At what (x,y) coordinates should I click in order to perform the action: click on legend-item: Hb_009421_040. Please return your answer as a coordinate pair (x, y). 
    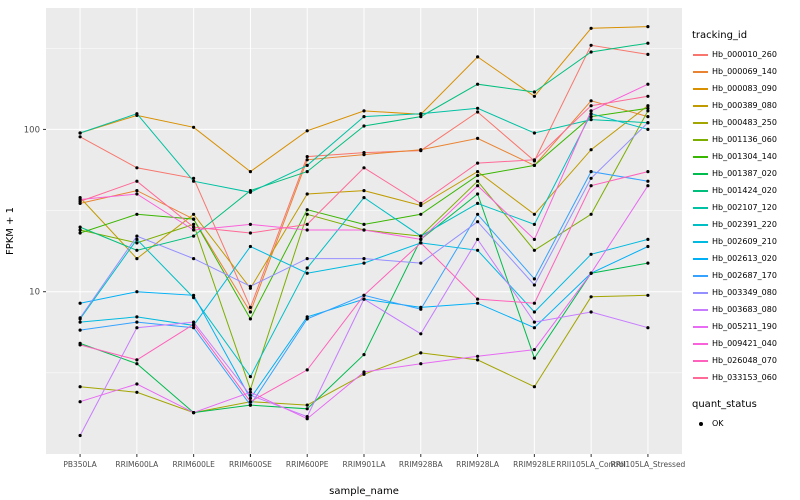
    Looking at the image, I should click on (746, 343).